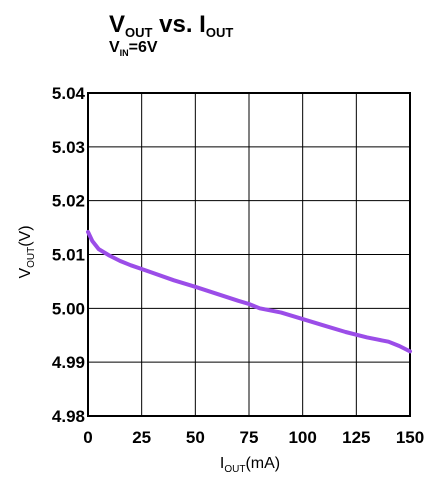 The image size is (425, 477). Describe the element at coordinates (302, 437) in the screenshot. I see `x-tick-label: 100` at that location.